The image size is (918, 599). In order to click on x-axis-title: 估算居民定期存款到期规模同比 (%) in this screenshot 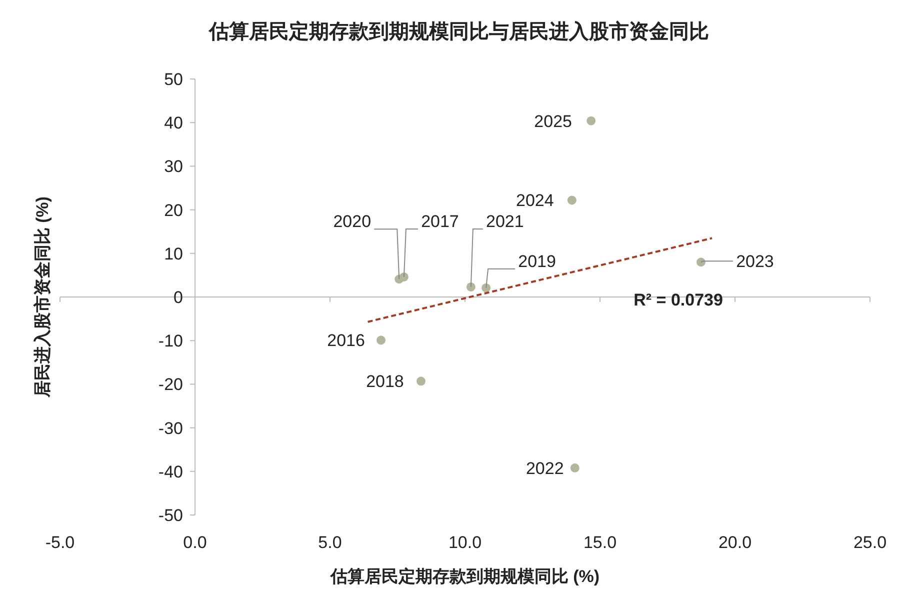, I will do `click(464, 576)`.